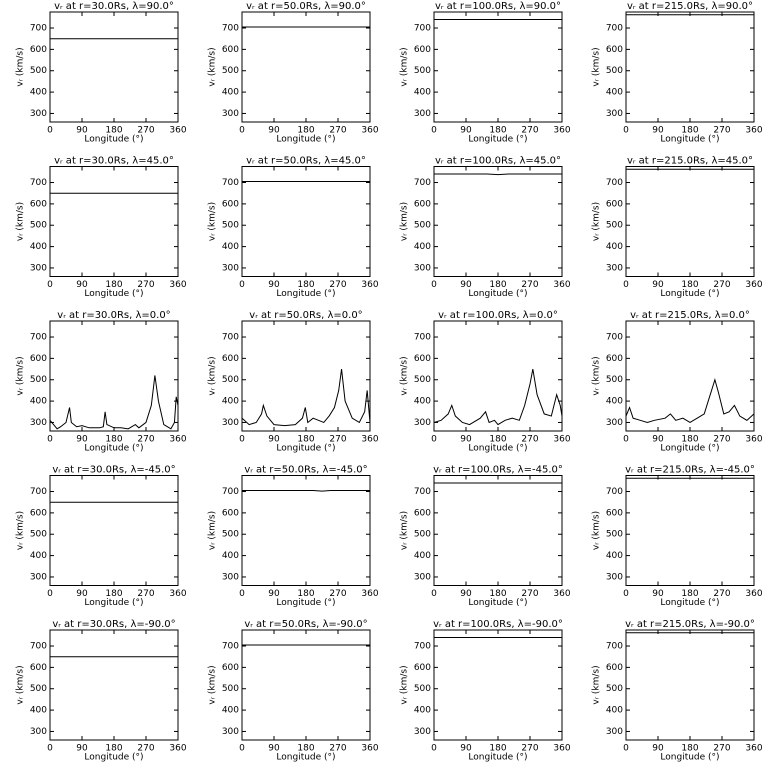 The width and height of the screenshot is (768, 768). I want to click on panel-title: vᵣ at r=50.0Rs, λ=0.0°, so click(305, 315).